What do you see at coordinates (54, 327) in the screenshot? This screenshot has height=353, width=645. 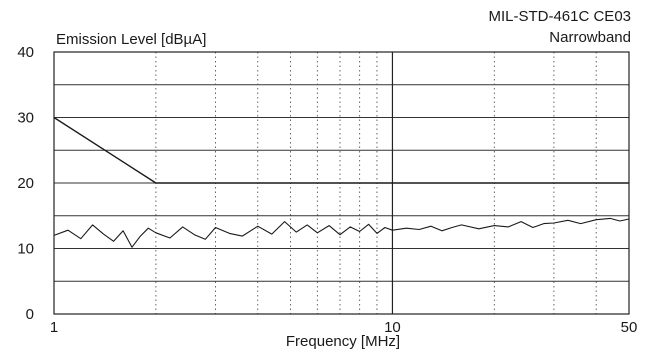 I see `x-tick-label: 1` at bounding box center [54, 327].